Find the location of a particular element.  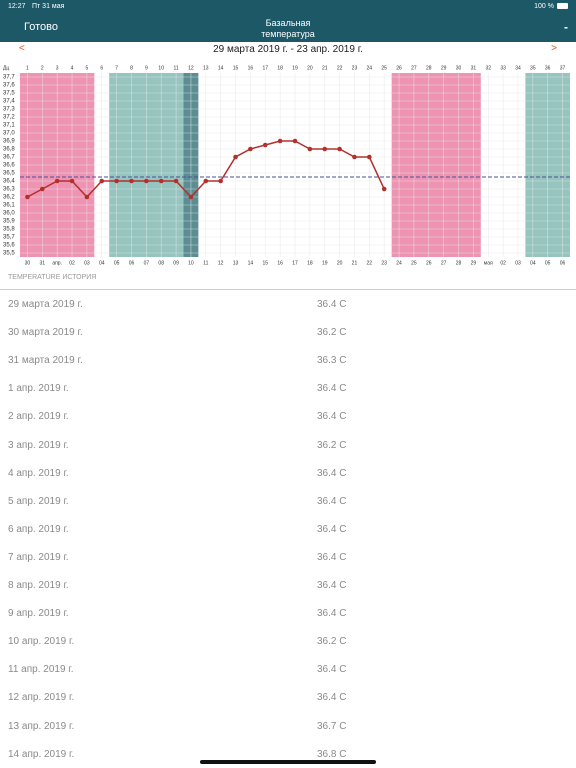

x-top-tick-label: 23 is located at coordinates (355, 68).